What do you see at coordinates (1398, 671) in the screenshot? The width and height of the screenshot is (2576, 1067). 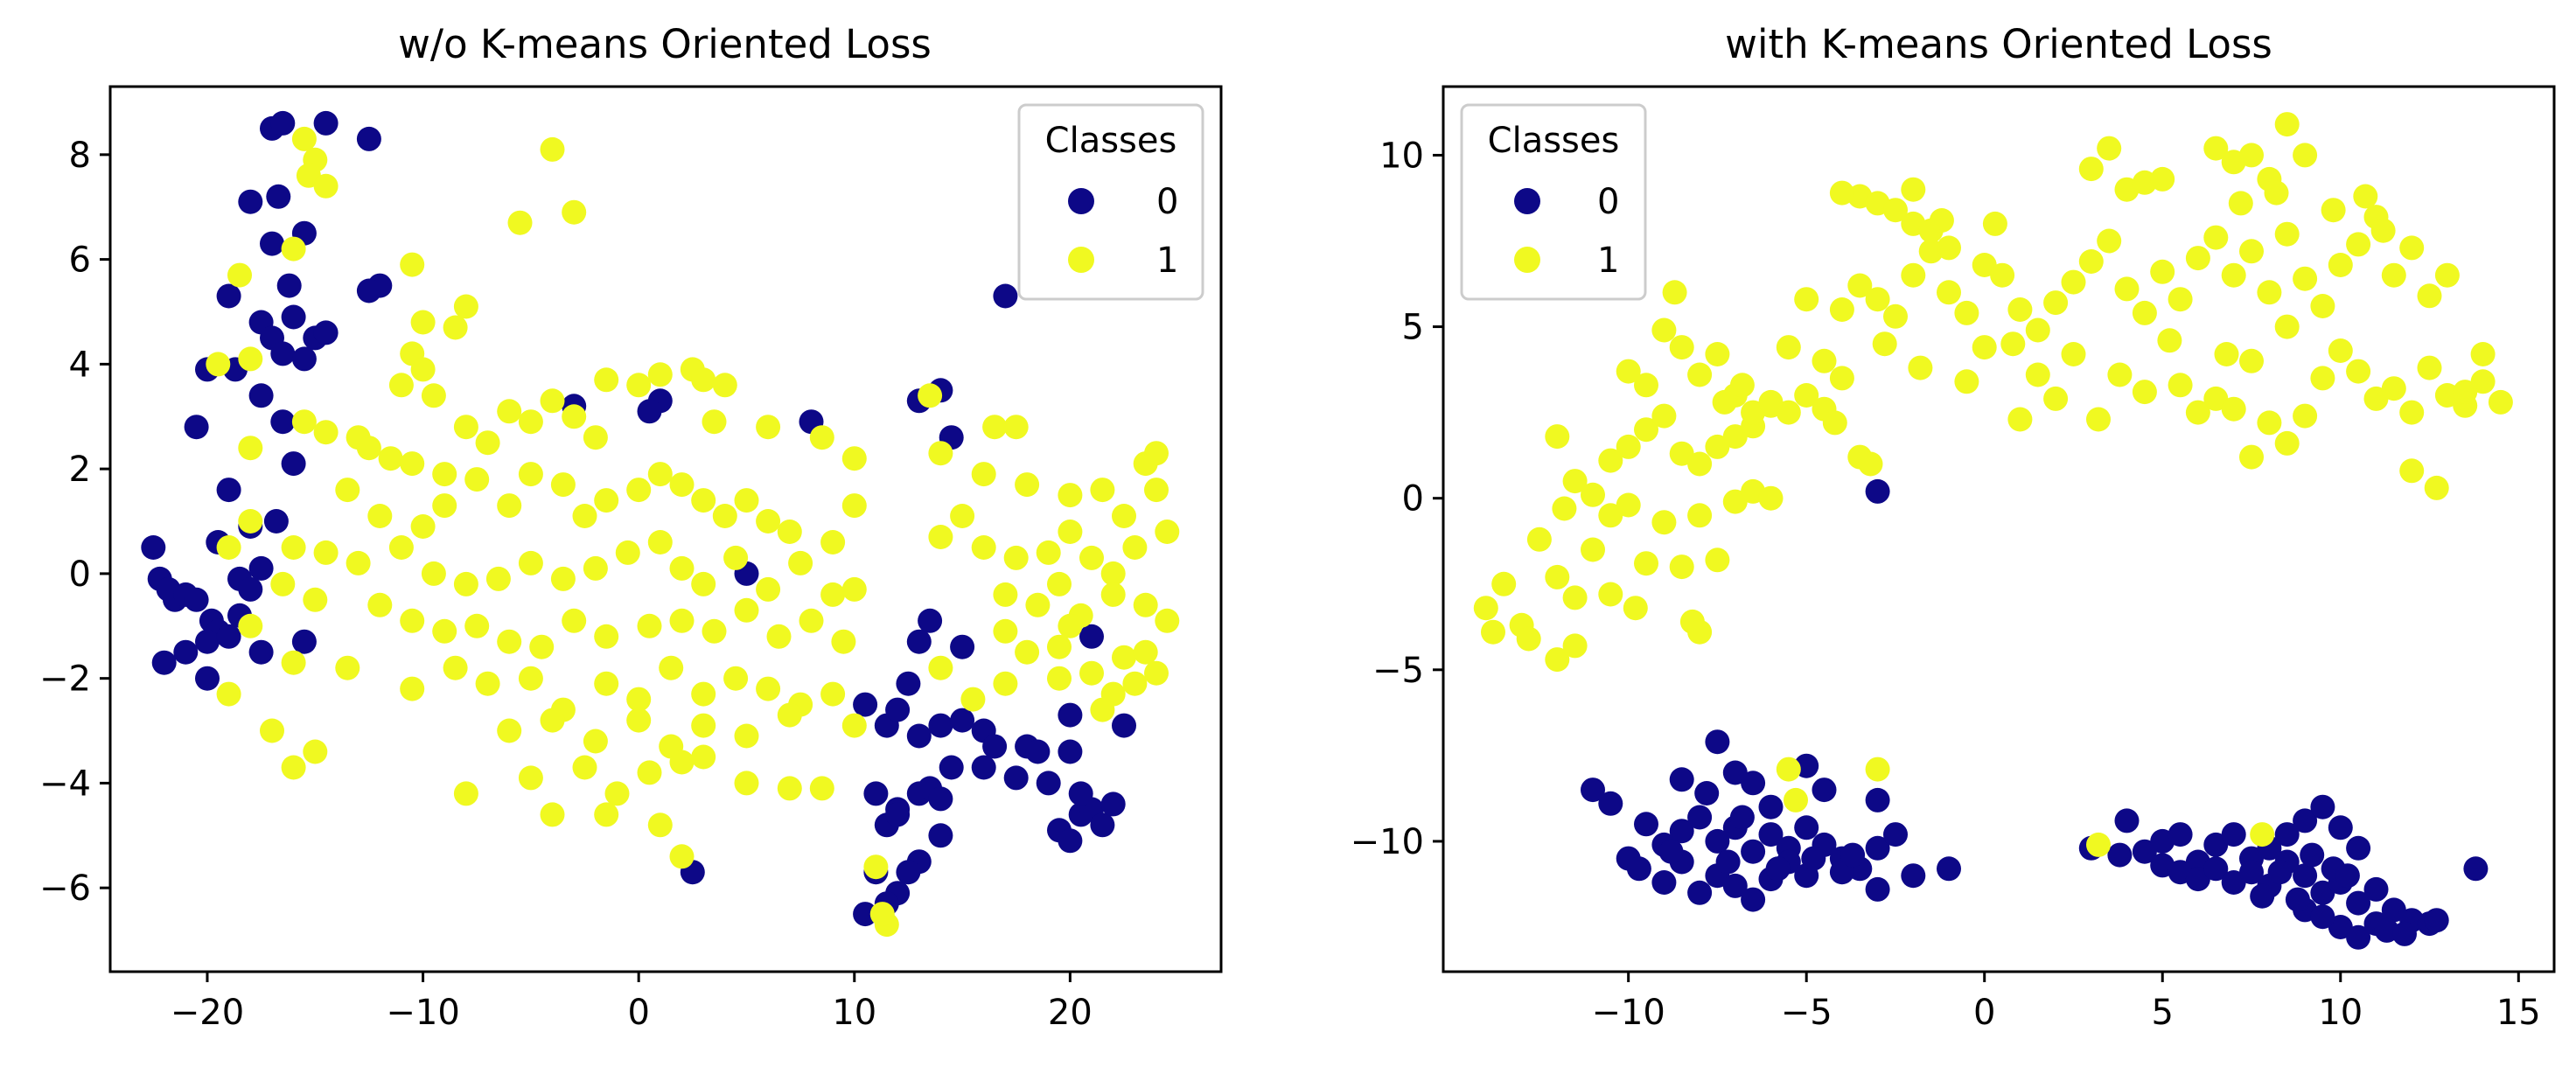 I see `right-y-tick-label-1: −5` at bounding box center [1398, 671].